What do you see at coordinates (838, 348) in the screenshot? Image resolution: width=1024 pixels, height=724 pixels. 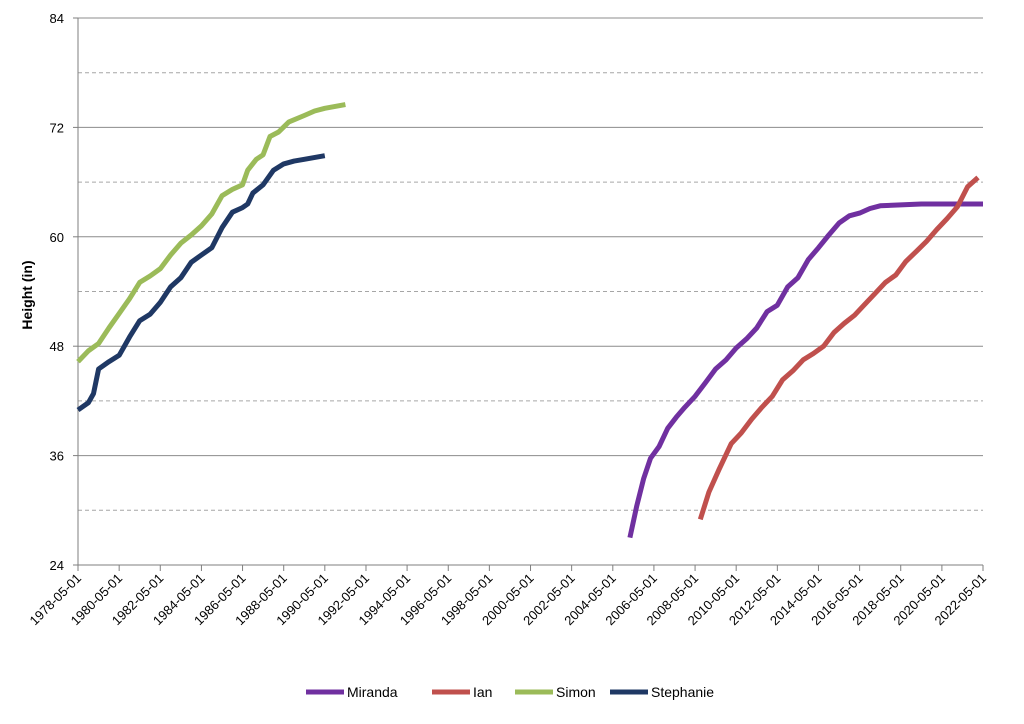 I see `series-line-ian` at bounding box center [838, 348].